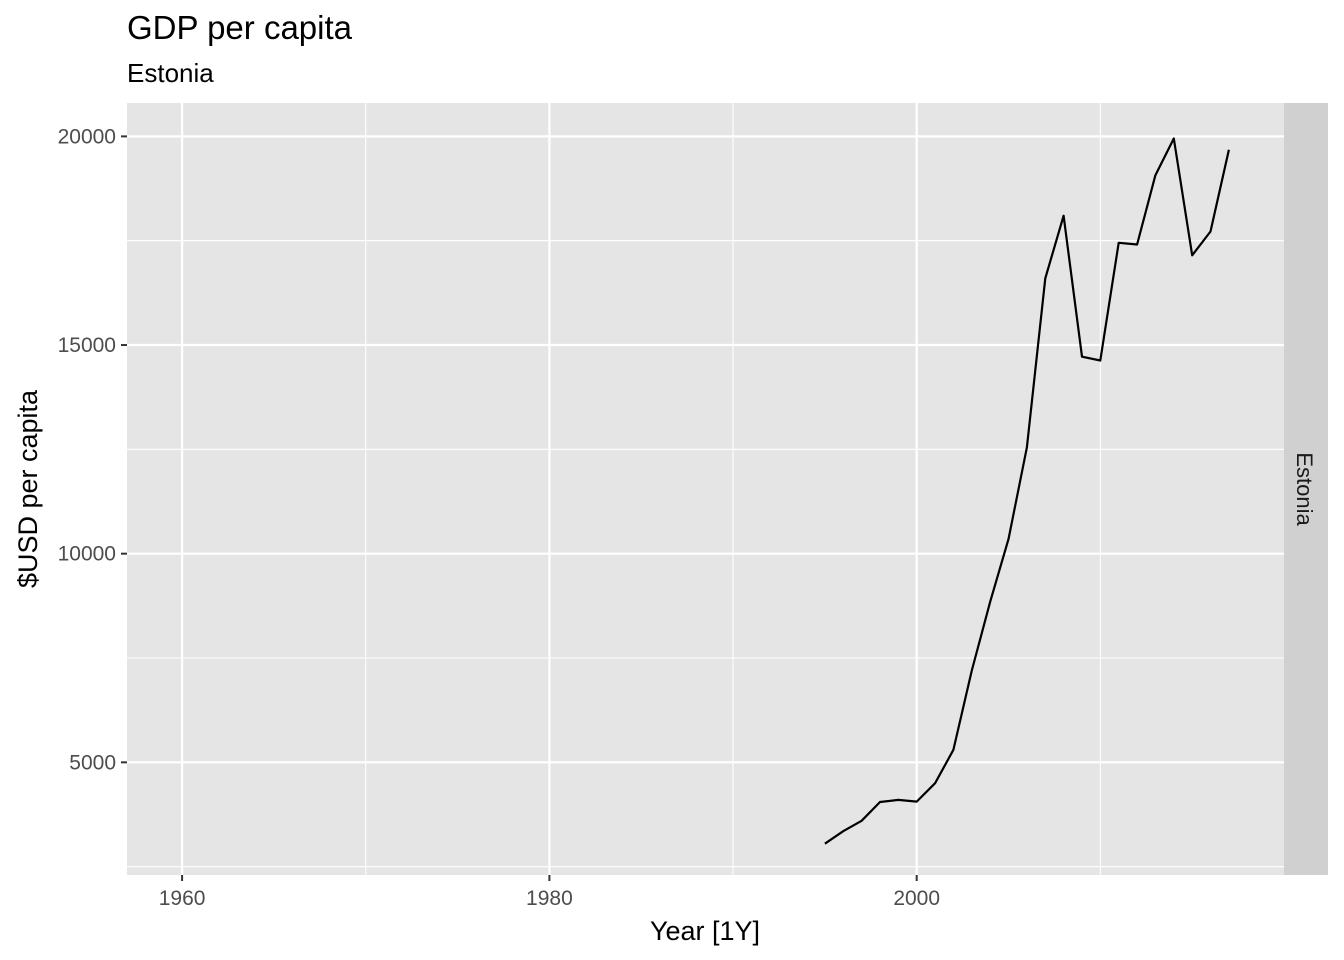 The width and height of the screenshot is (1344, 960). What do you see at coordinates (182, 898) in the screenshot?
I see `x-tick-label: 1960` at bounding box center [182, 898].